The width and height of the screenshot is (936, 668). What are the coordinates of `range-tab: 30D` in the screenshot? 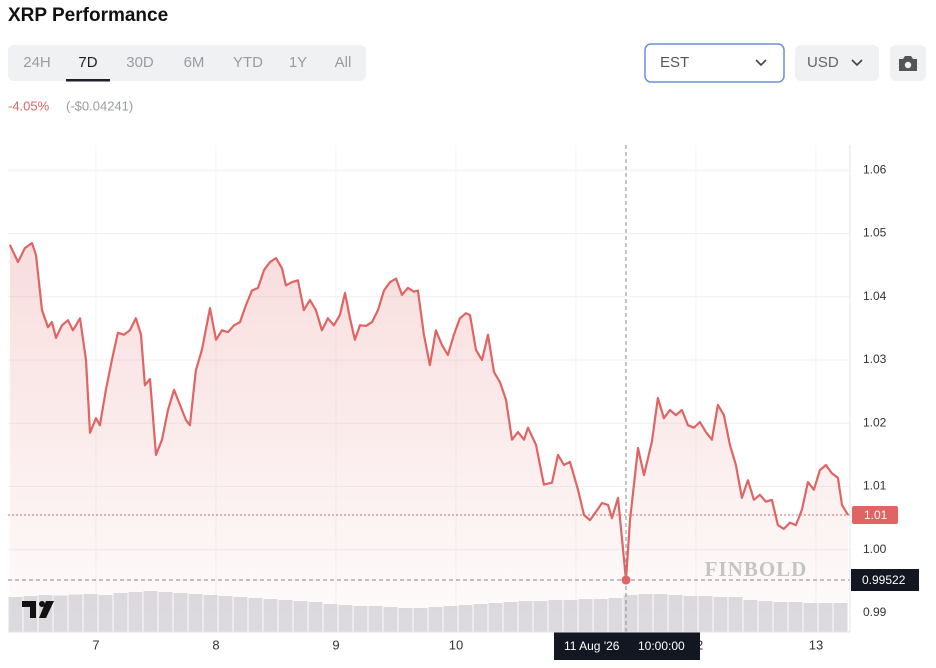 It's located at (140, 62).